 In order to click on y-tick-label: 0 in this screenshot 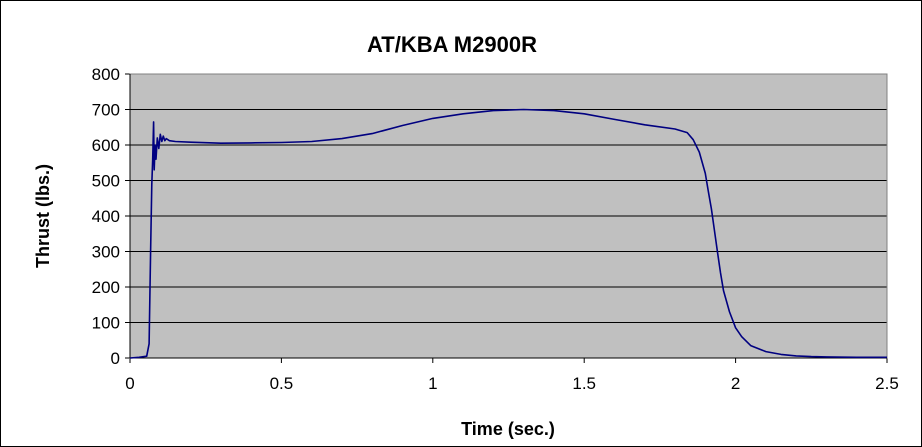, I will do `click(115, 358)`.